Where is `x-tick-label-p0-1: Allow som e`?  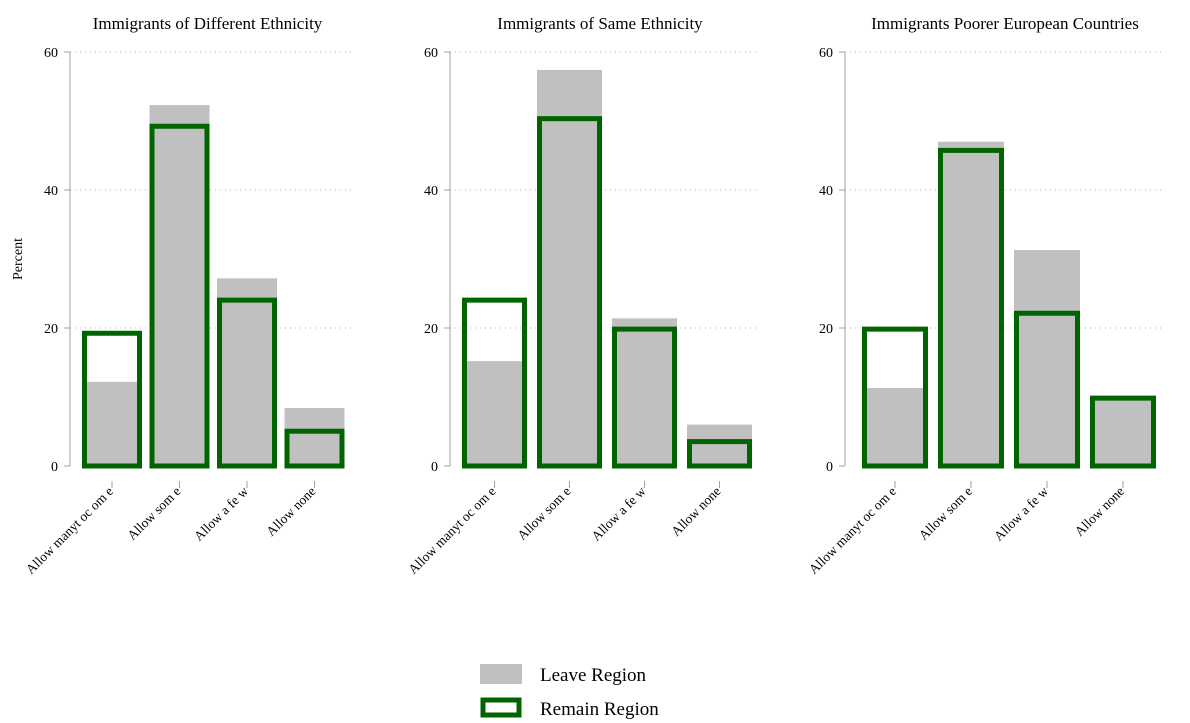 x-tick-label-p0-1: Allow som e is located at coordinates (153, 513).